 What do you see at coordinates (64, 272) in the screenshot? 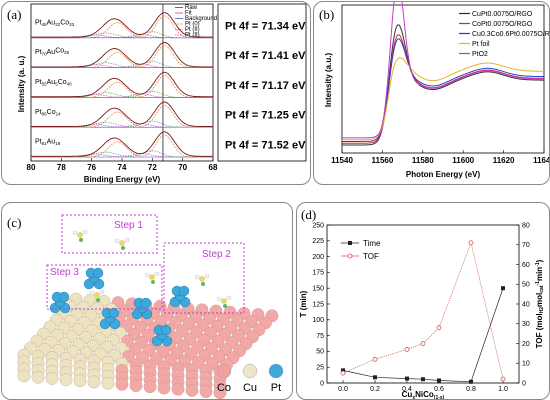
I see `step3-label: Step 3` at bounding box center [64, 272].